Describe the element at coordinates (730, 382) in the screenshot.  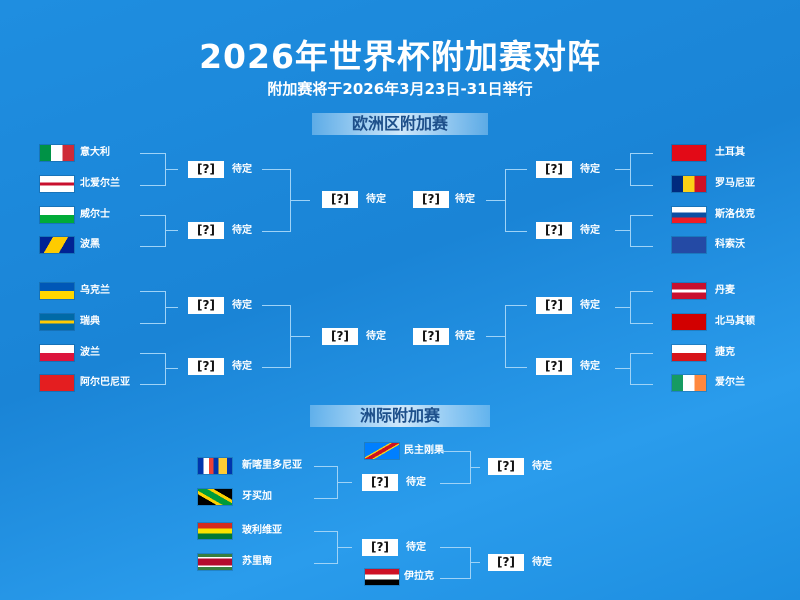
I see `team-name: 爱尔兰` at that location.